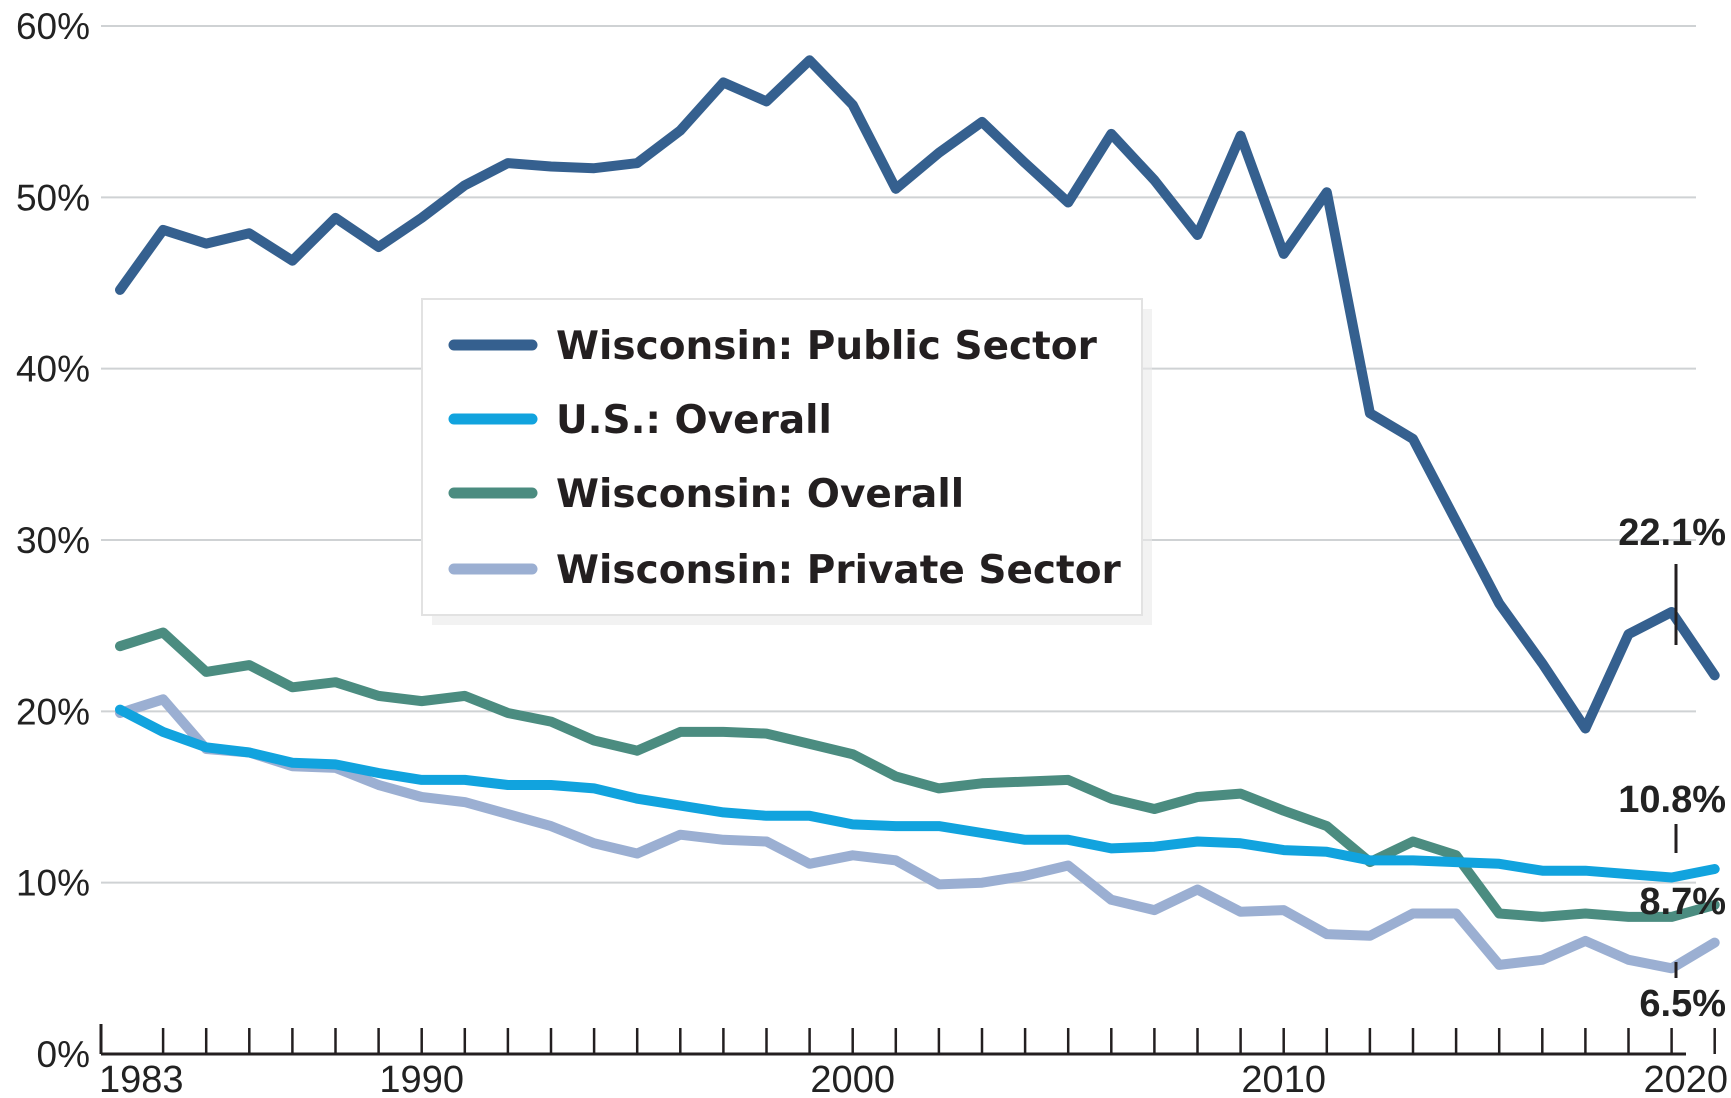  I want to click on y-tick-label: 50%, so click(53, 197).